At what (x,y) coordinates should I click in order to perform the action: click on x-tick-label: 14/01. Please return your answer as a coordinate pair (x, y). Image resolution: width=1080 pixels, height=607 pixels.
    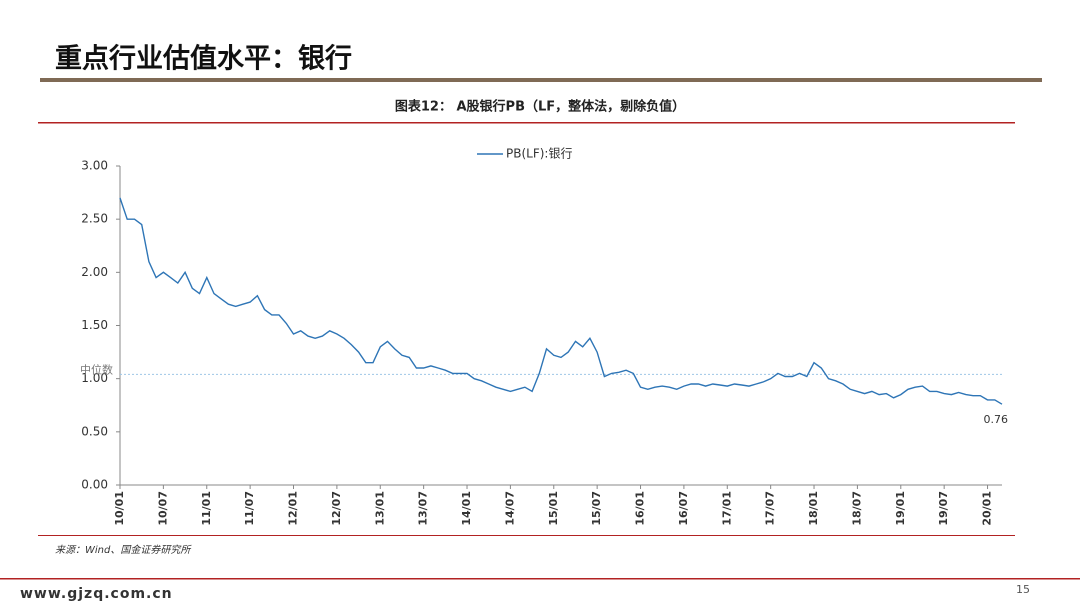
    Looking at the image, I should click on (466, 508).